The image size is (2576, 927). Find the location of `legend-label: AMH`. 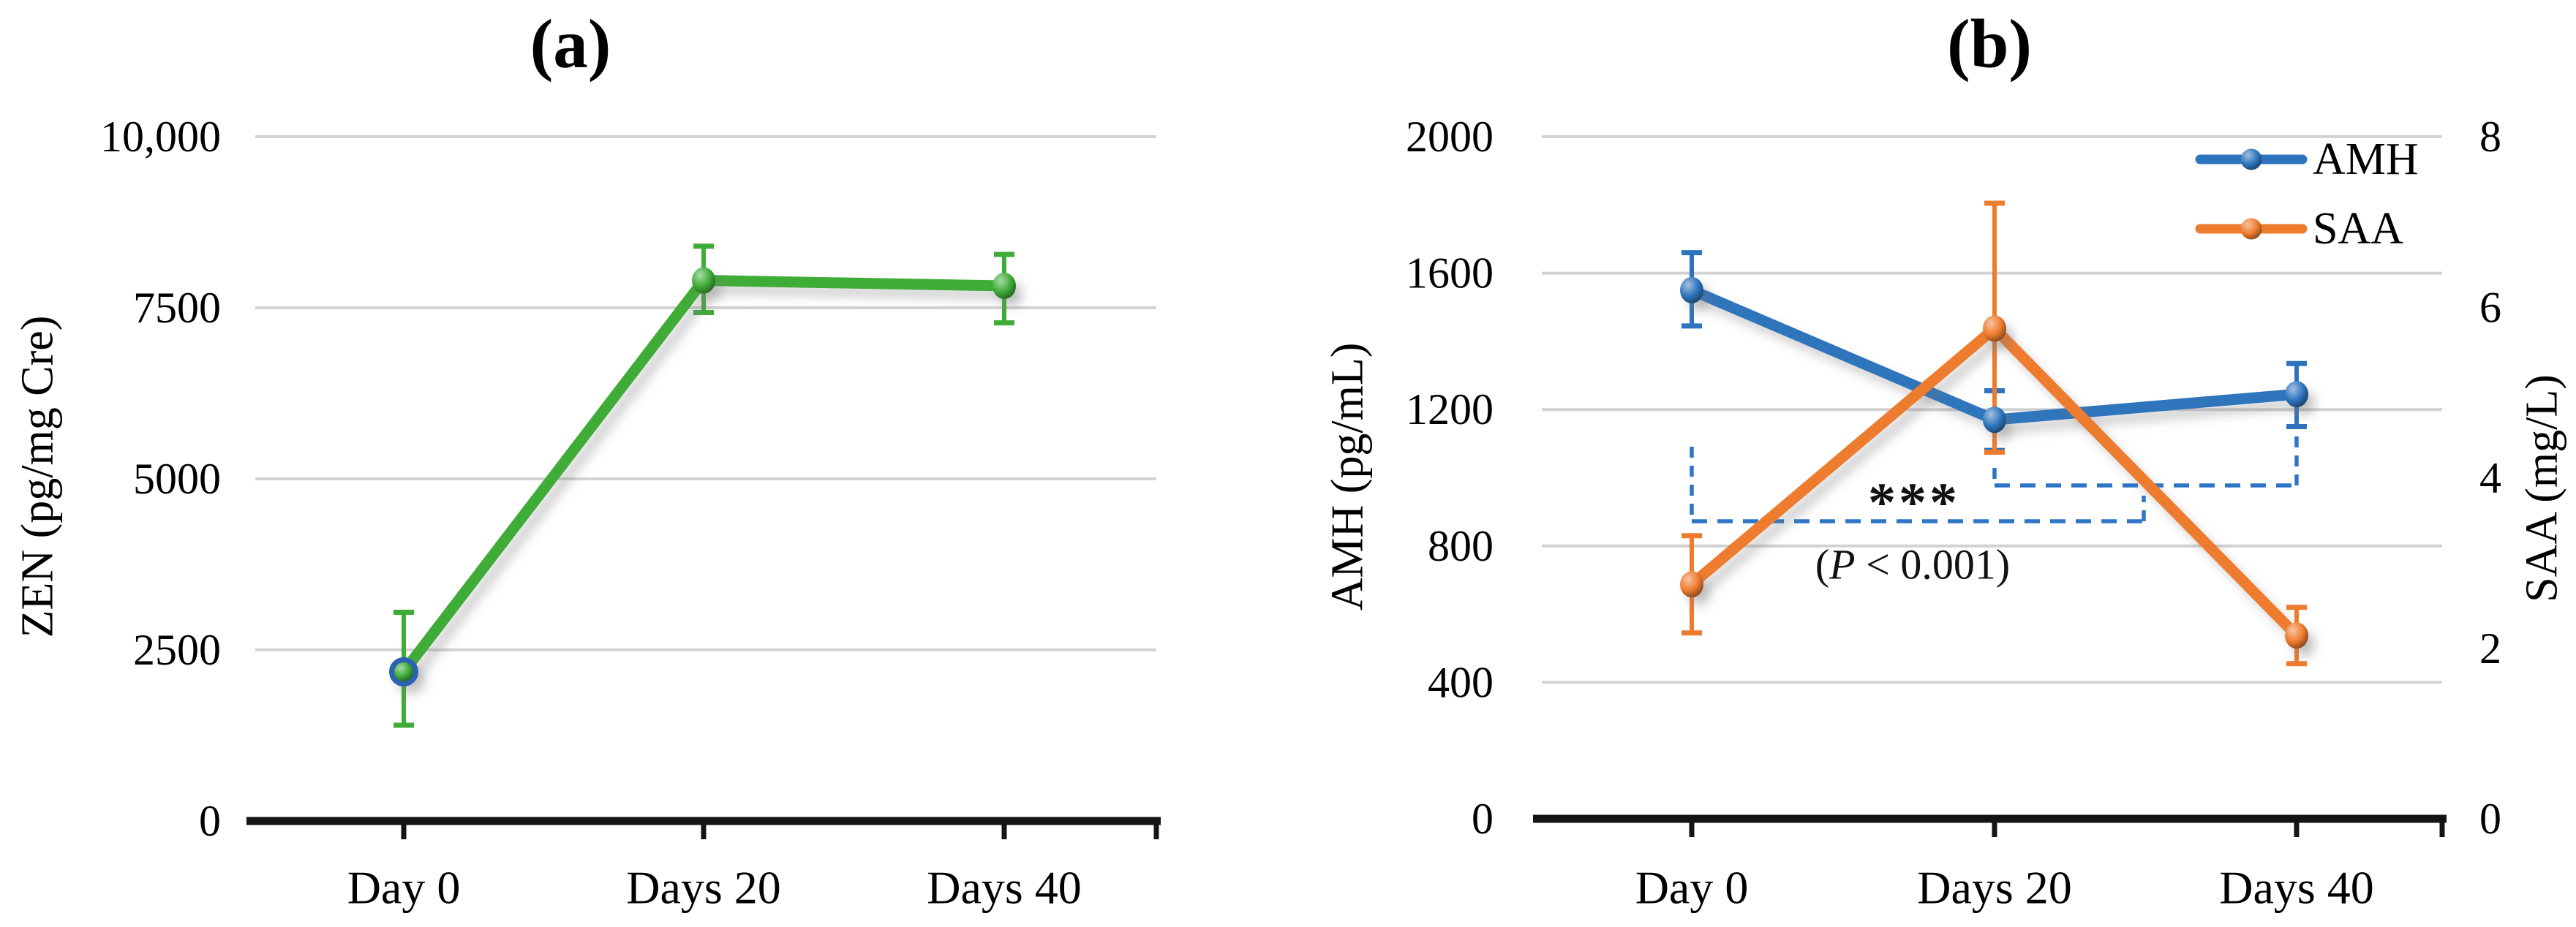

legend-label: AMH is located at coordinates (2366, 159).